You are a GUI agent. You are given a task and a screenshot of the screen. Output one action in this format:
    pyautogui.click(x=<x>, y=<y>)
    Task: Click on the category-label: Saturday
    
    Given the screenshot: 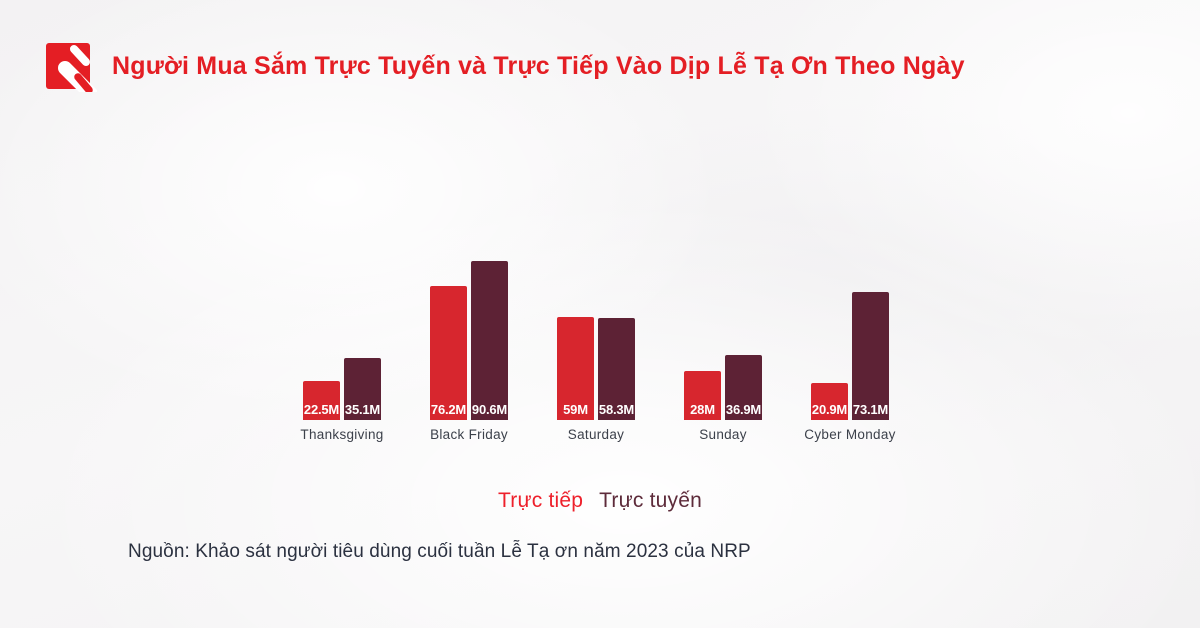 What is the action you would take?
    pyautogui.click(x=596, y=434)
    